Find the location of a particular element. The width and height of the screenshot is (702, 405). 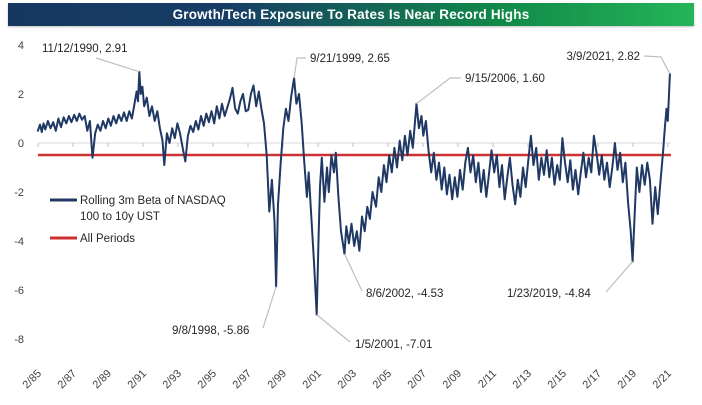

annotation-label: 3/9/2021, 2.82 is located at coordinates (603, 57).